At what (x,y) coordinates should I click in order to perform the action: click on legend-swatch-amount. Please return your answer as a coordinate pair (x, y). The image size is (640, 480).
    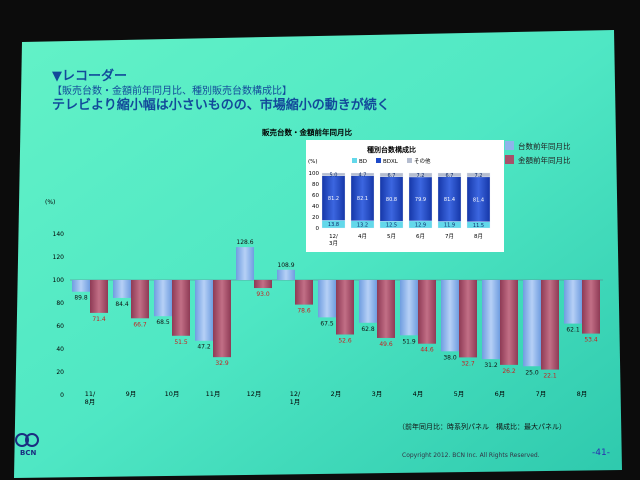
    Looking at the image, I should click on (509, 159).